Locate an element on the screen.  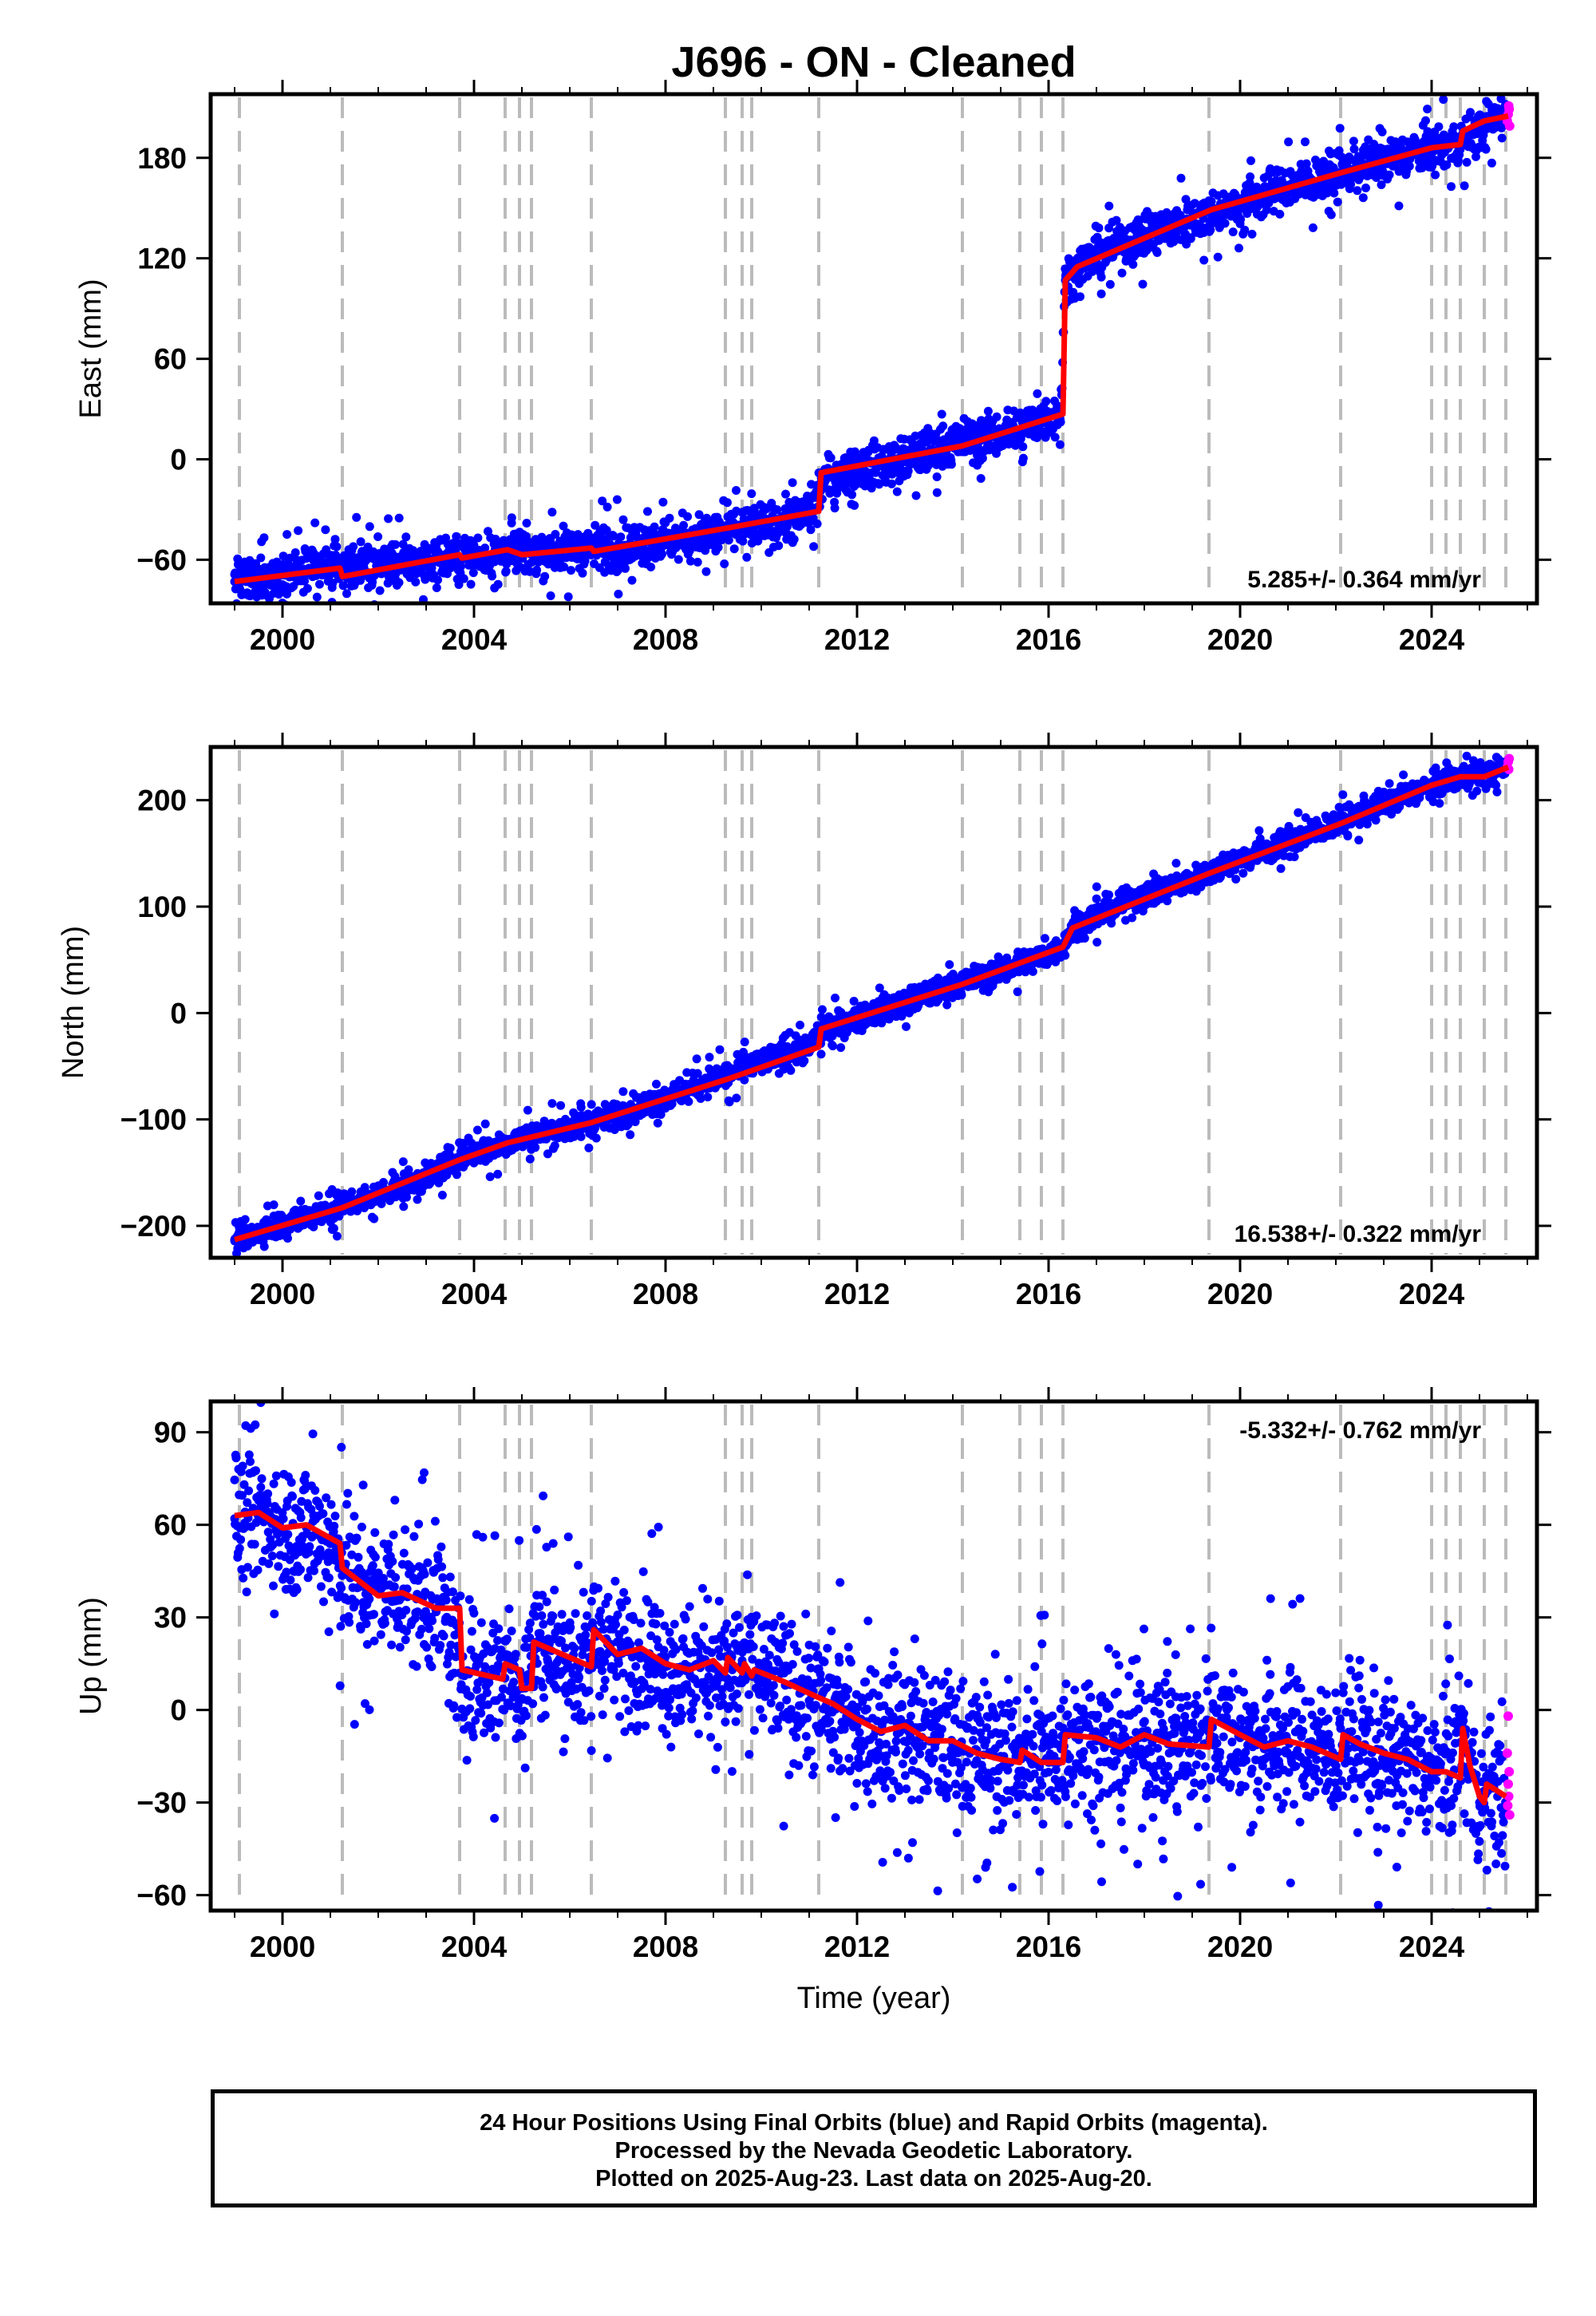
north-xtick-label-1: 2004 is located at coordinates (474, 1294).